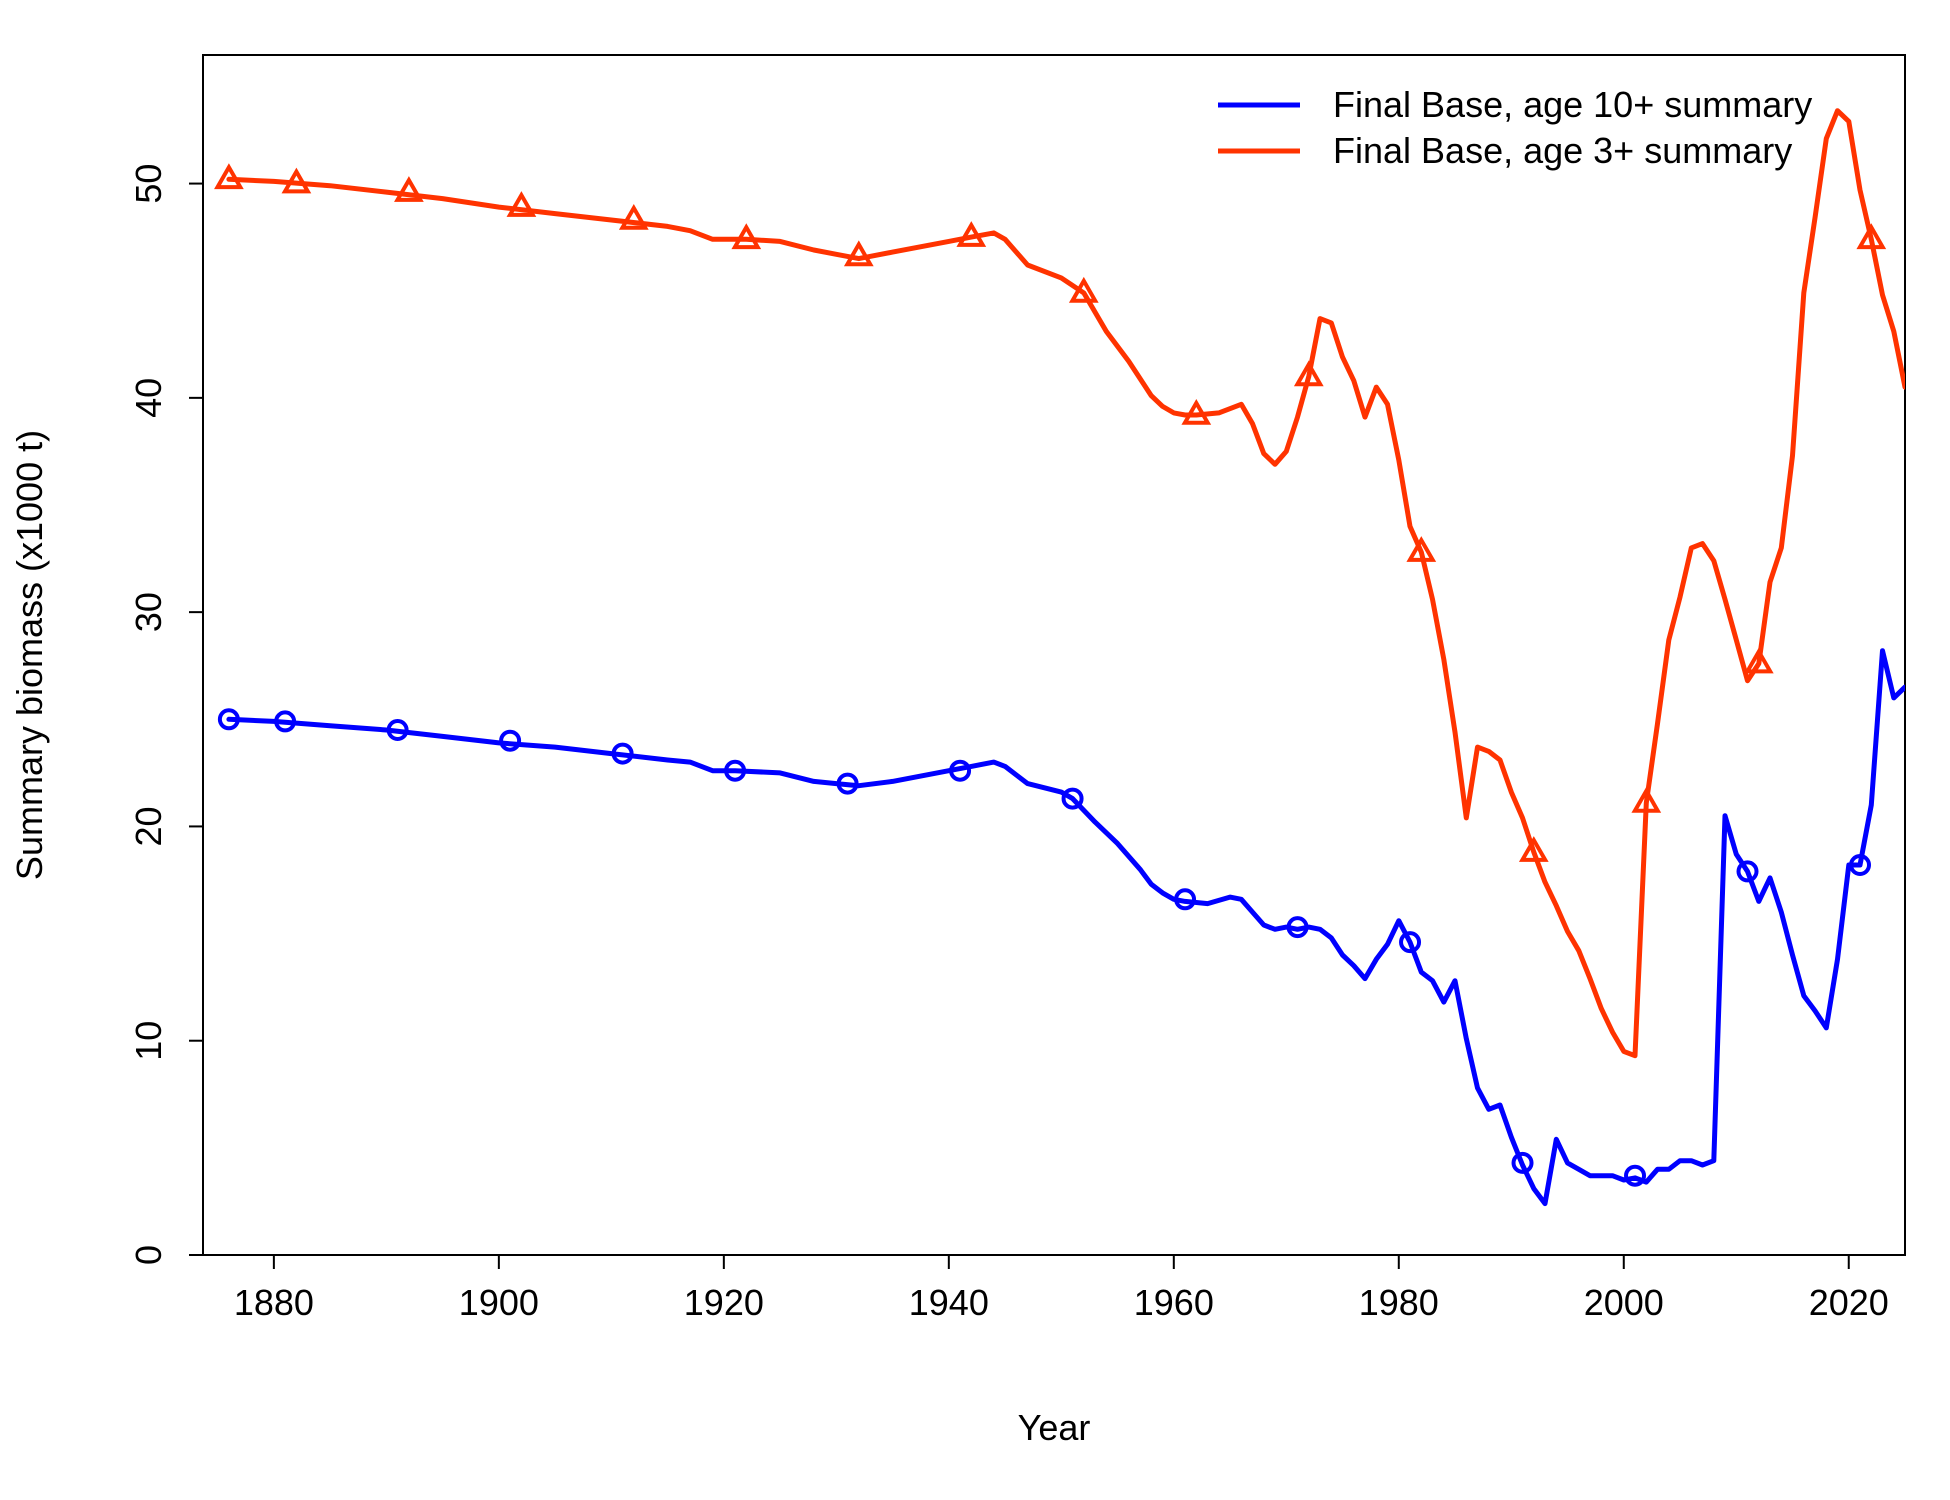 The image size is (1950, 1500). I want to click on y-tick-label: 50, so click(148, 184).